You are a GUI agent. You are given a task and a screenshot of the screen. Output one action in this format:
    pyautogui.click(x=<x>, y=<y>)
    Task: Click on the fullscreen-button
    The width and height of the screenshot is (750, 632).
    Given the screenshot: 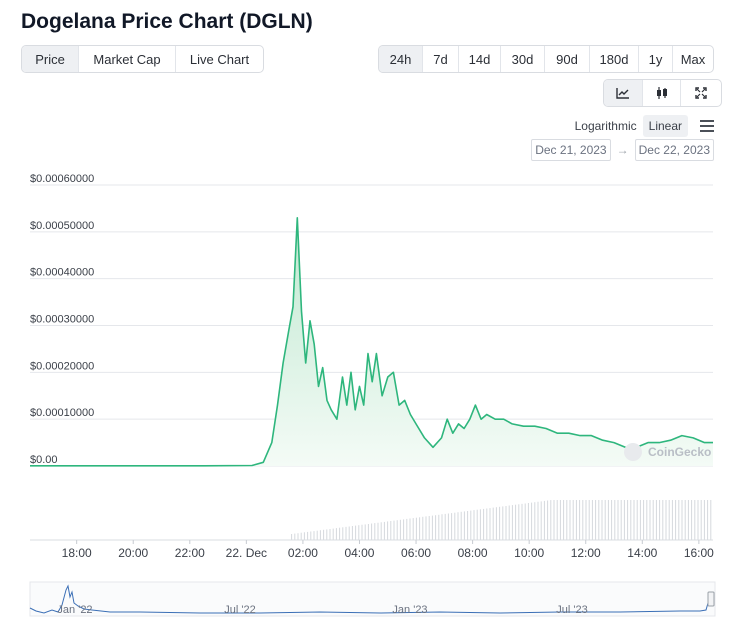 What is the action you would take?
    pyautogui.click(x=701, y=93)
    